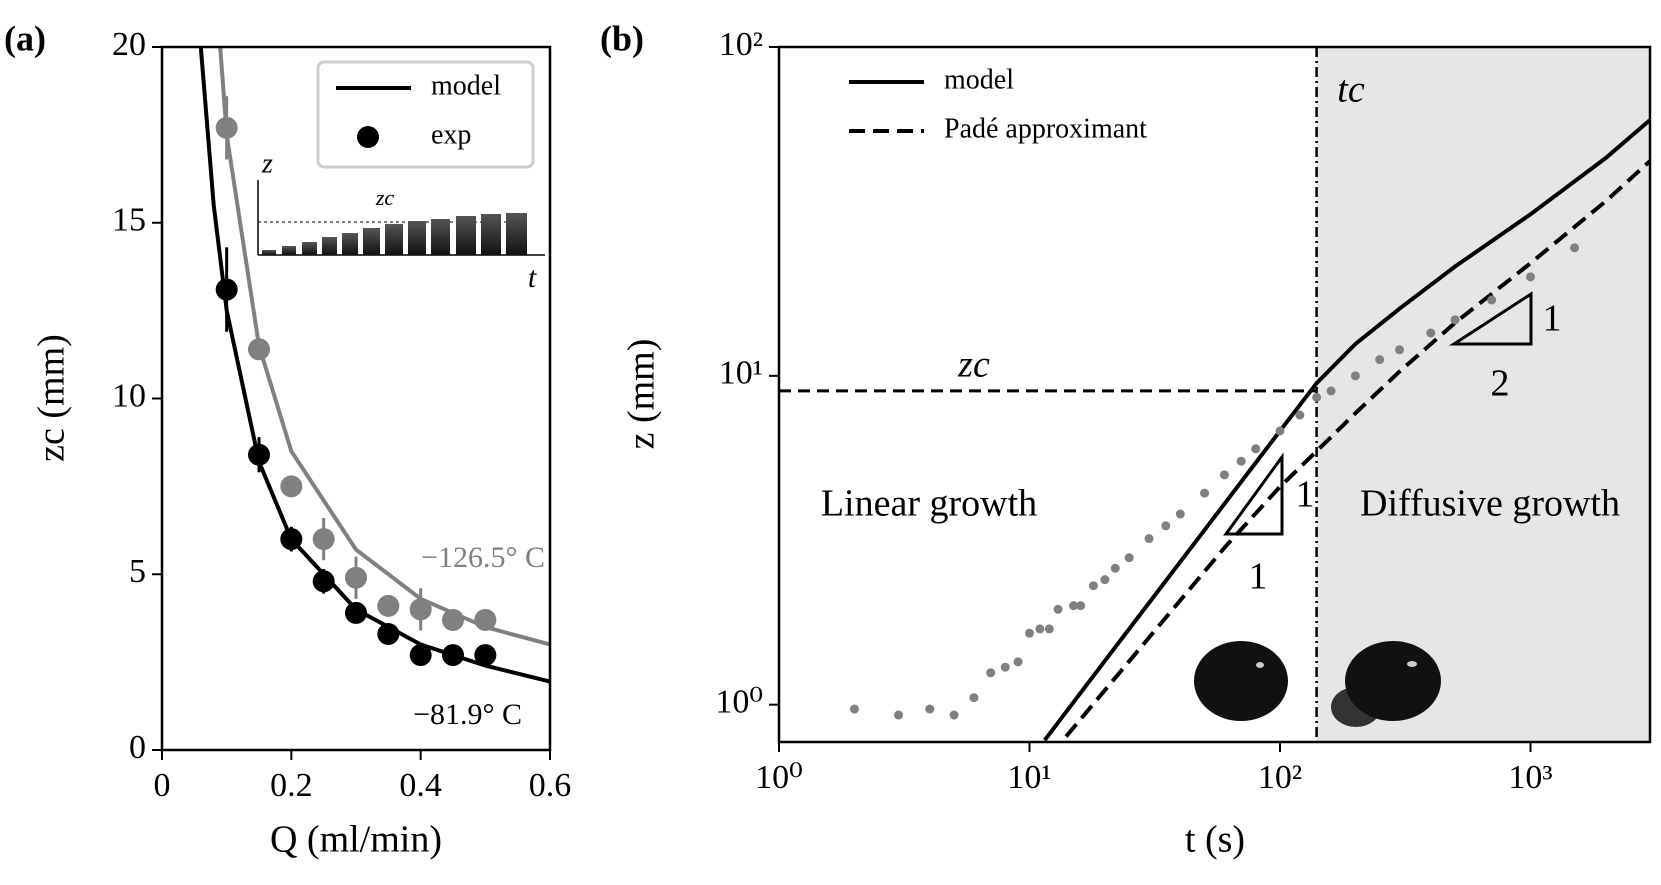 This screenshot has height=885, width=1661. I want to click on y-tick-label: 10¹, so click(741, 373).